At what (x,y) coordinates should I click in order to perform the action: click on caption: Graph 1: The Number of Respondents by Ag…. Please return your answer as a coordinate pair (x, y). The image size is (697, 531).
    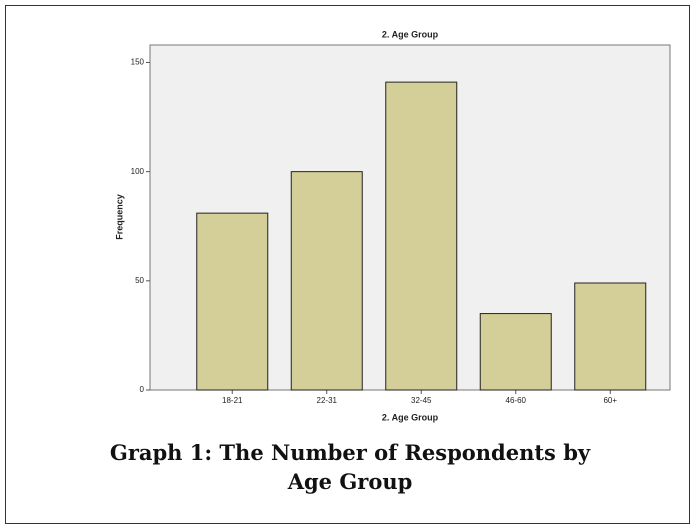
    Looking at the image, I should click on (350, 467).